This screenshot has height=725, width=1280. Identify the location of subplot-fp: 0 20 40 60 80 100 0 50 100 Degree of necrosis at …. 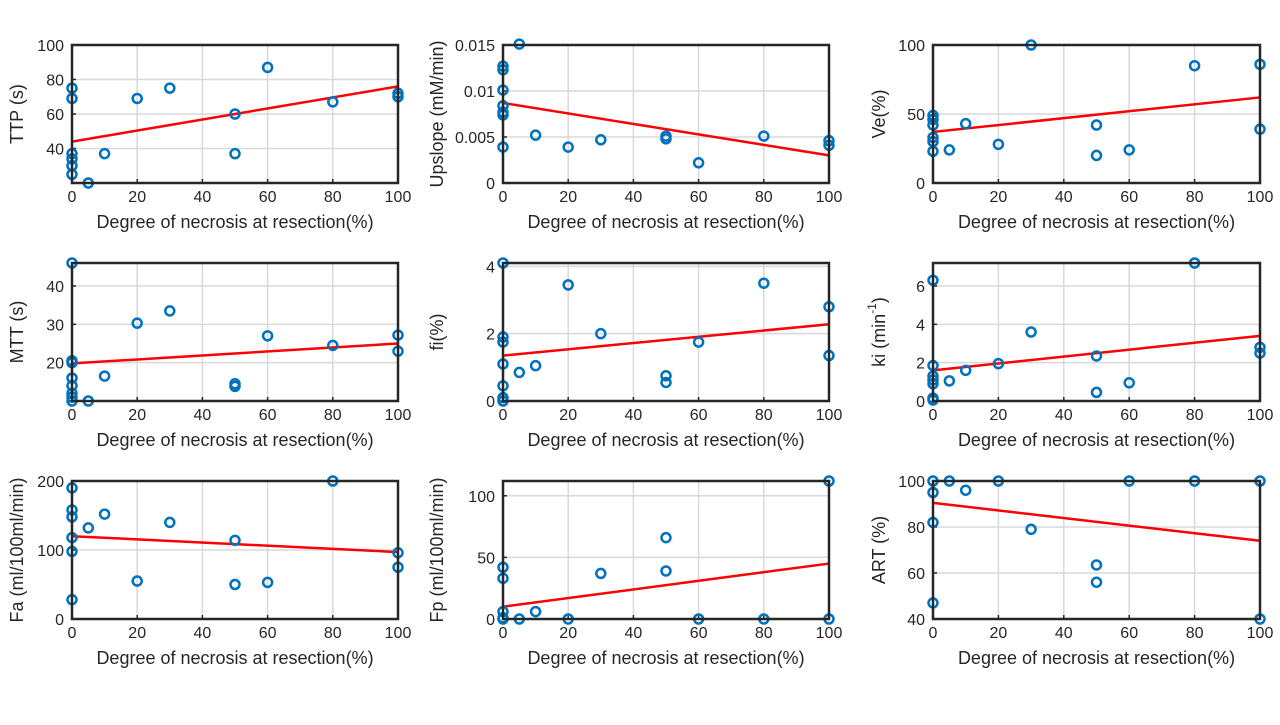
(635, 571).